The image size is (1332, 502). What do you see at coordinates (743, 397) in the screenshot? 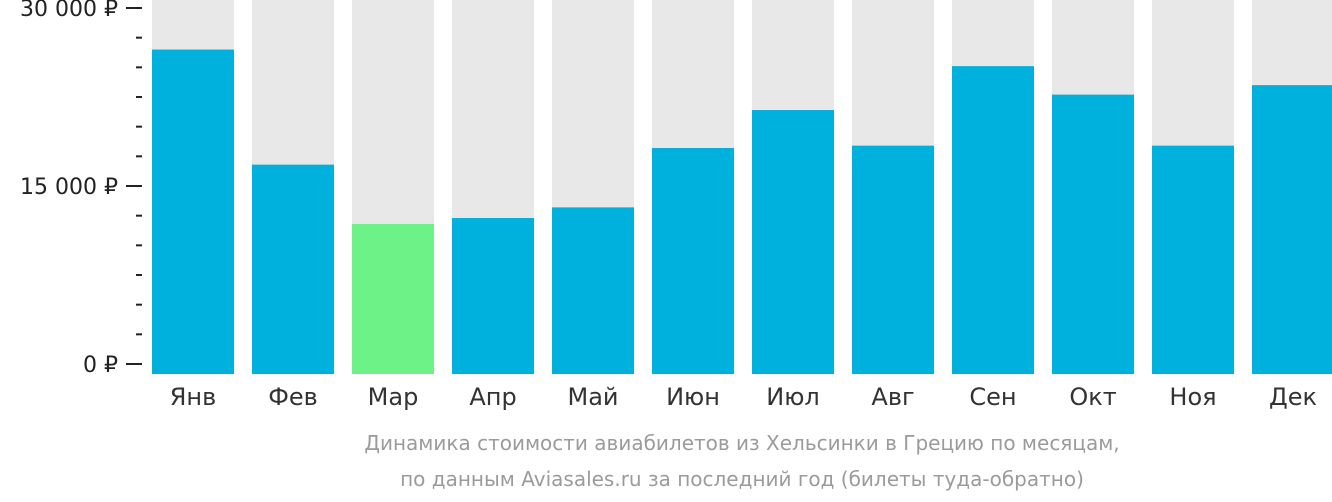
I see `x-axis-labels: Янв Фев Мар Апр Май Июн Июл Авг Сен Окт Ноя Дек` at bounding box center [743, 397].